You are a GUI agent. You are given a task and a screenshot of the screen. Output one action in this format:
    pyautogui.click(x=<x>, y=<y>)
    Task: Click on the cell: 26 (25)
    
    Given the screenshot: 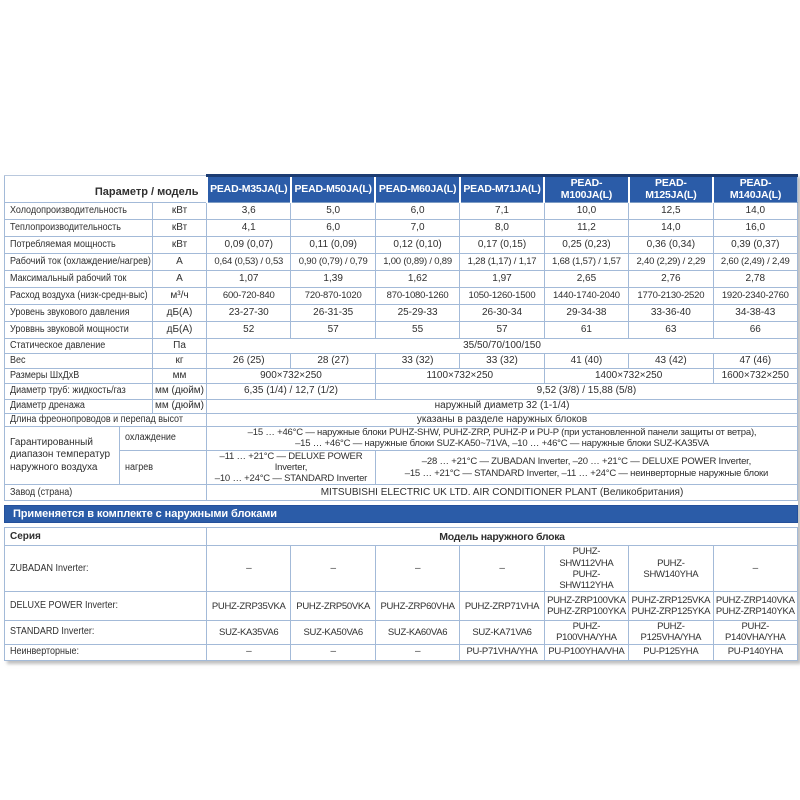 What is the action you would take?
    pyautogui.click(x=249, y=360)
    